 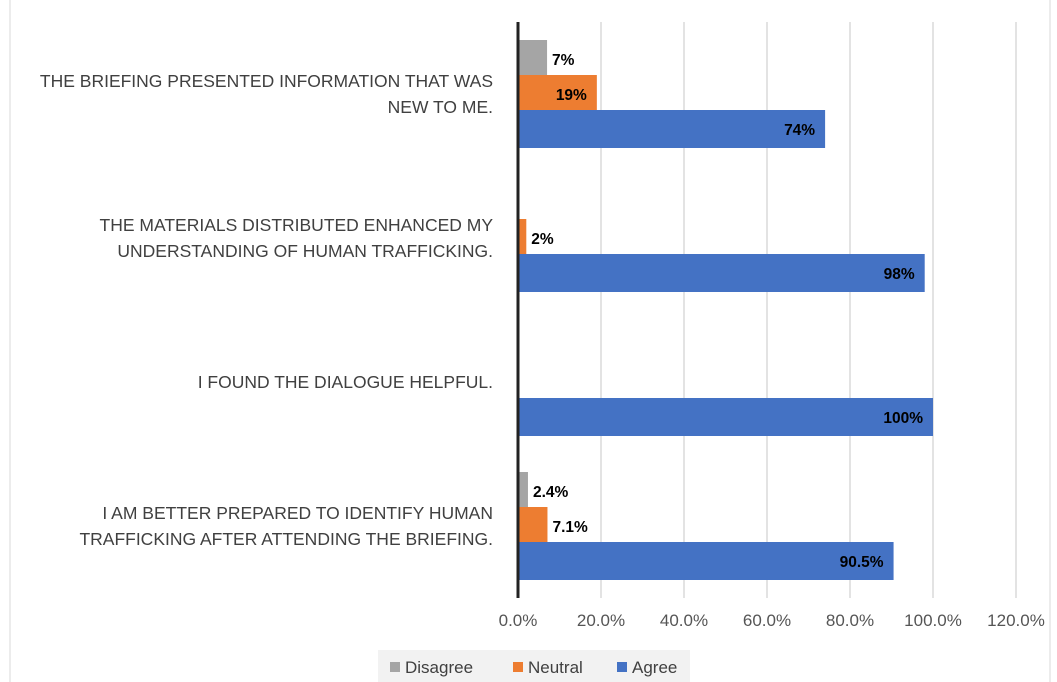 I want to click on legend: Disagree Neutral Agree, so click(x=534, y=666).